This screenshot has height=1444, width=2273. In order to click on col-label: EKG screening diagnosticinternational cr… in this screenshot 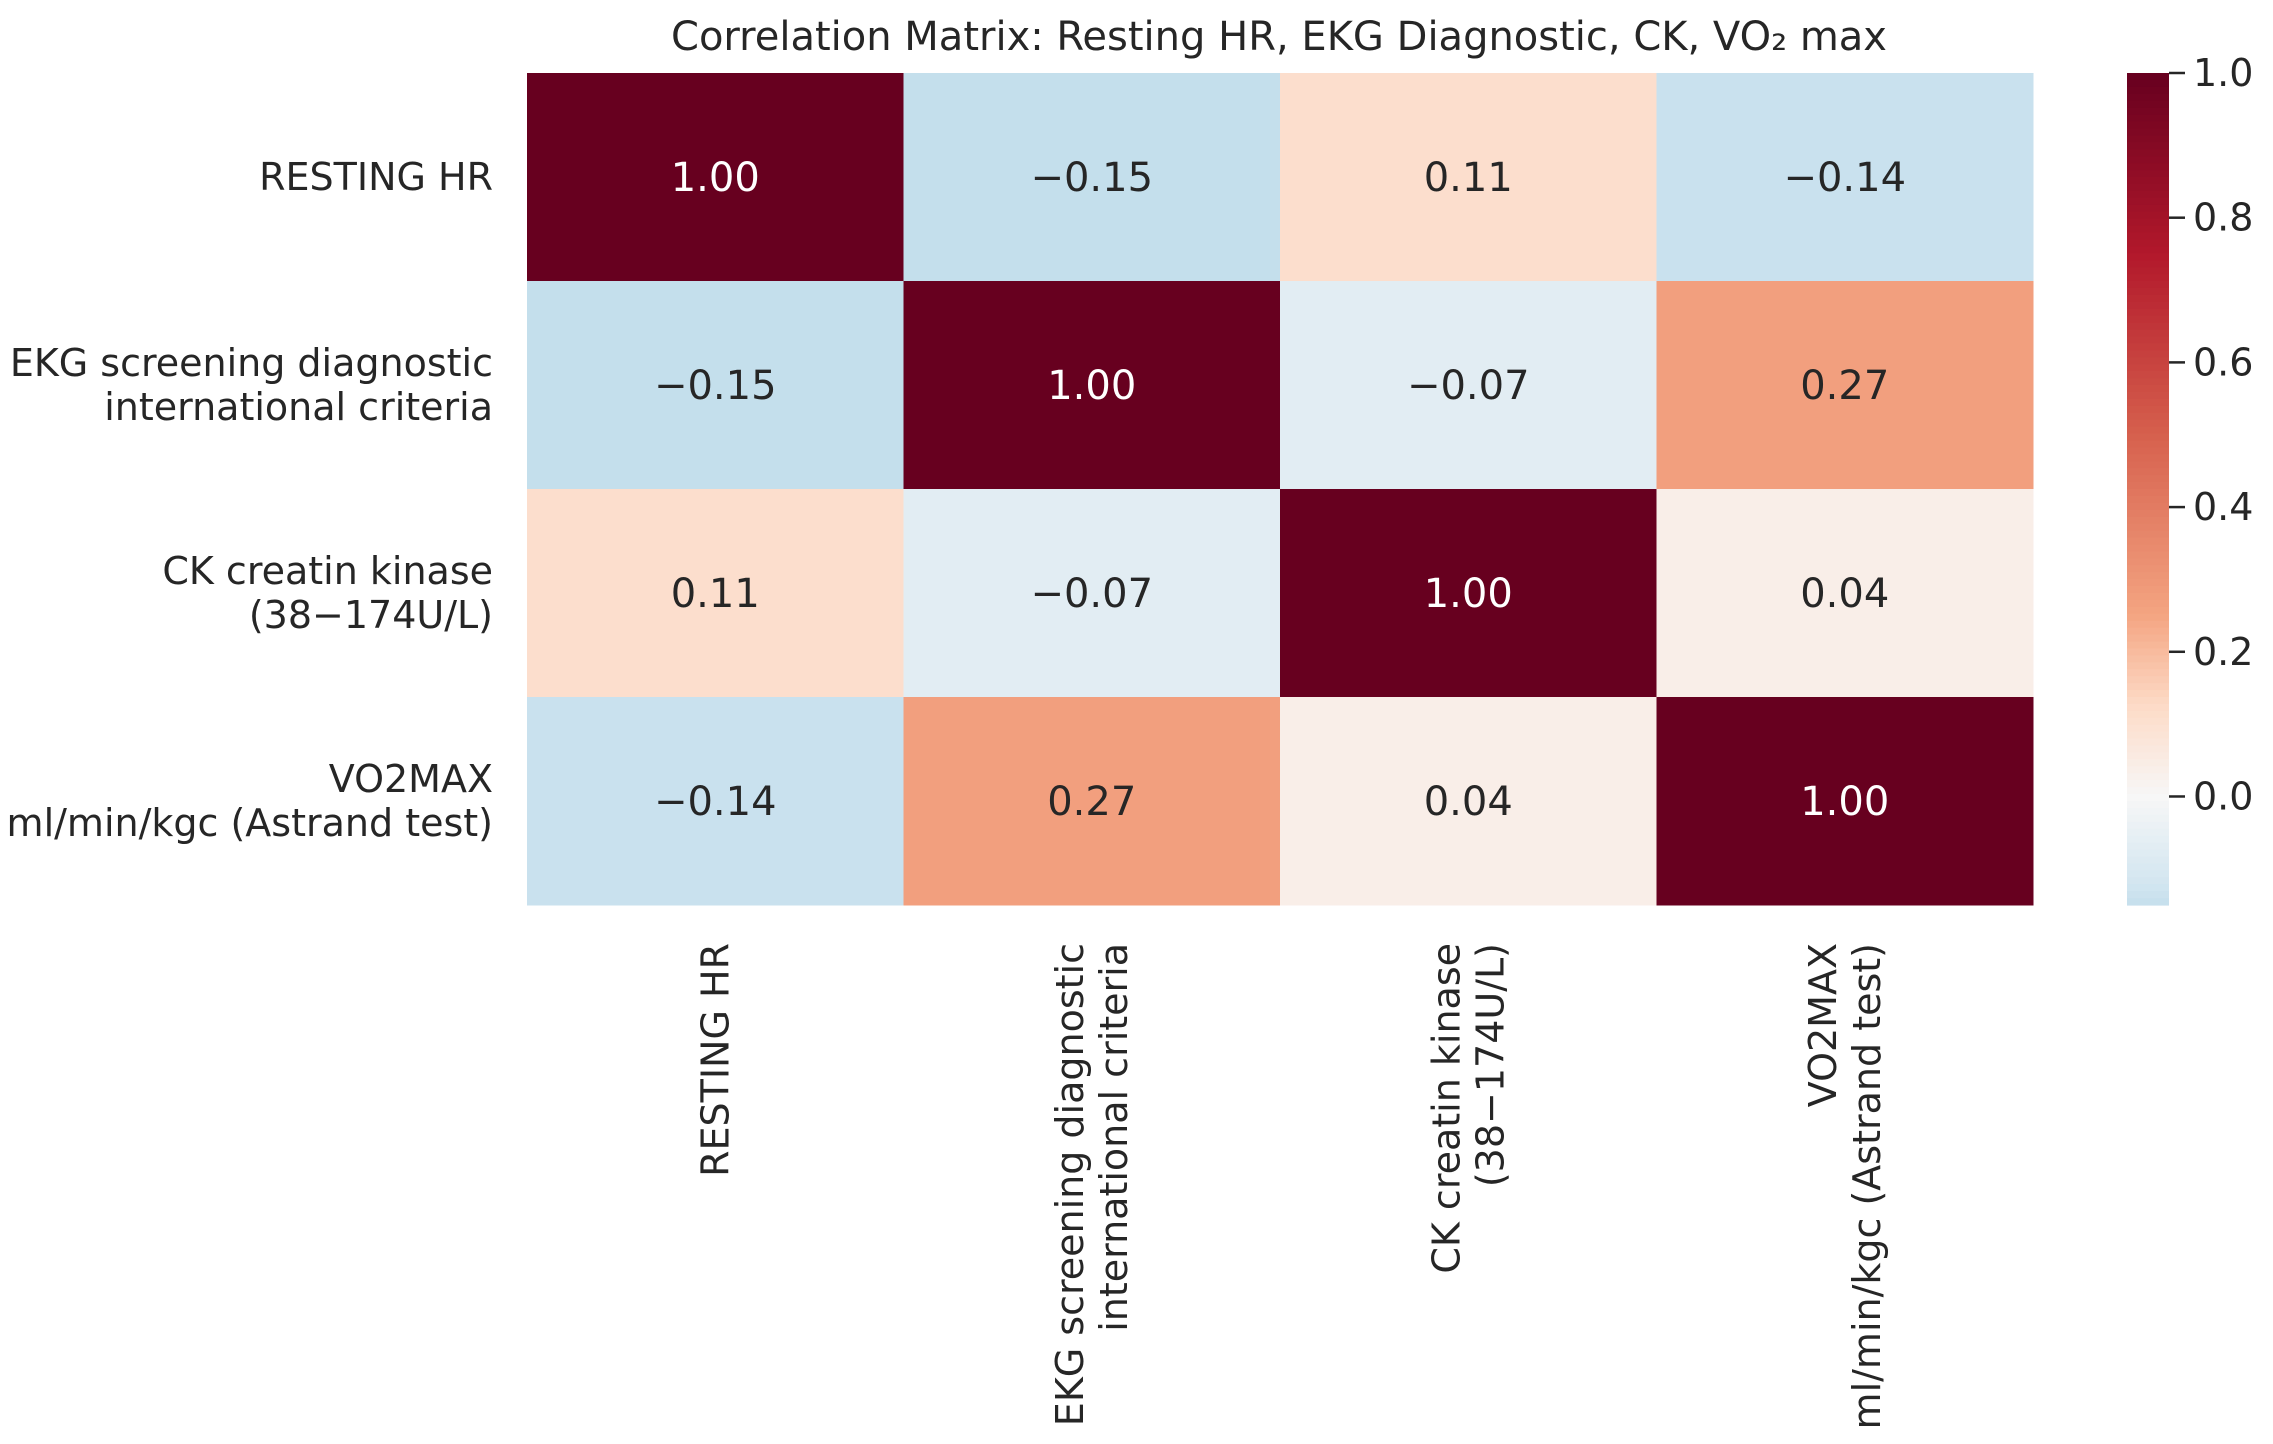, I will do `click(1092, 1184)`.